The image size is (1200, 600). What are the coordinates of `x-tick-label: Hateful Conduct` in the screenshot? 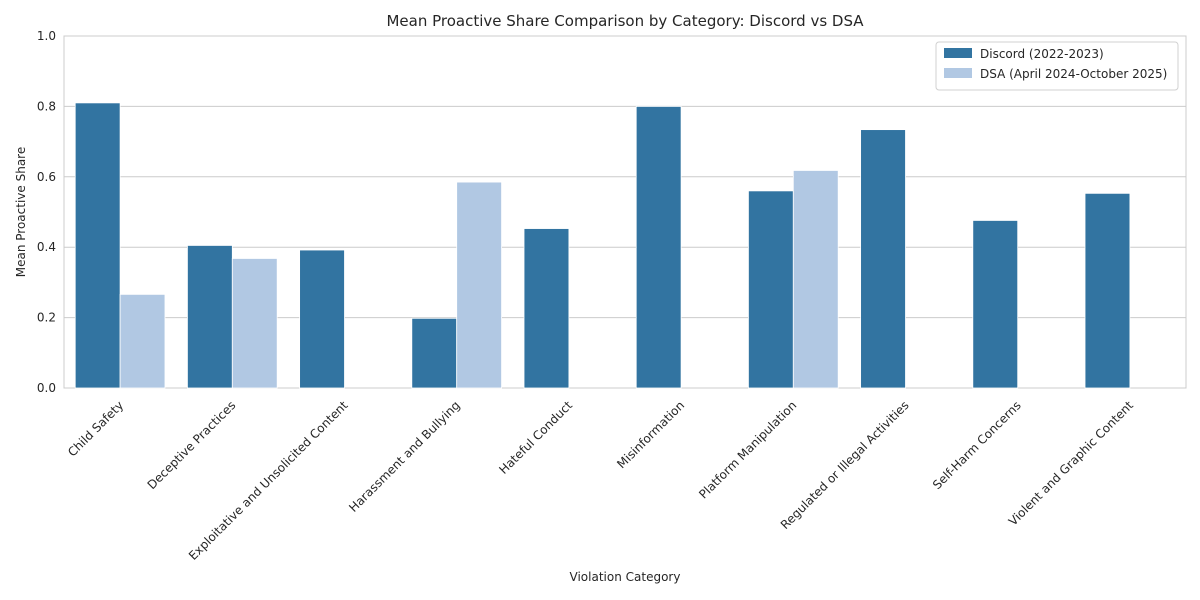 It's located at (535, 437).